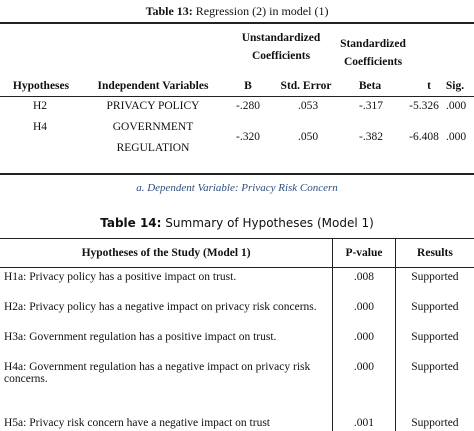 This screenshot has height=431, width=474. I want to click on table13-row-h2-variable: PRIVACY POLICY, so click(153, 106).